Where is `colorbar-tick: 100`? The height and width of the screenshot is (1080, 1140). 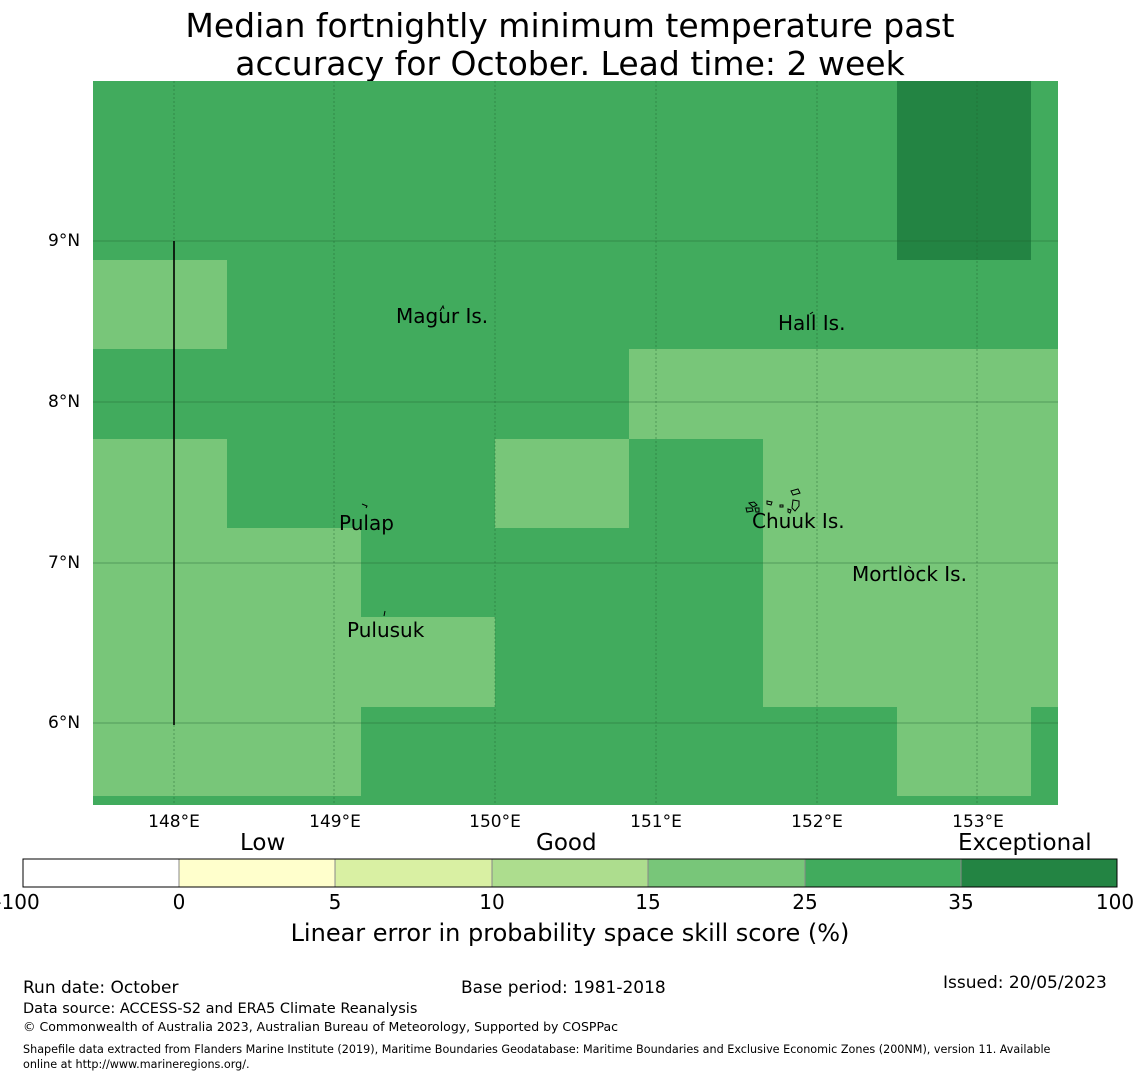 colorbar-tick: 100 is located at coordinates (1115, 902).